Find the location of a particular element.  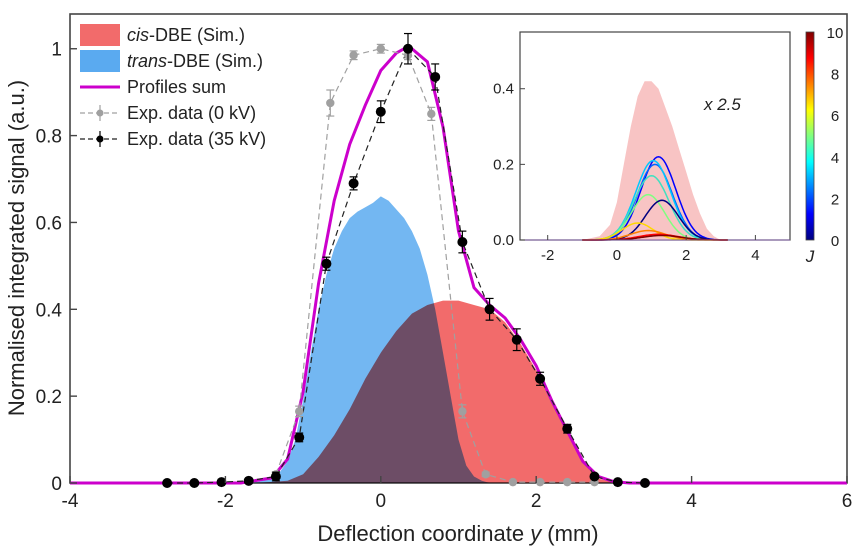

inset-x-tick-label: -2 is located at coordinates (547, 255).